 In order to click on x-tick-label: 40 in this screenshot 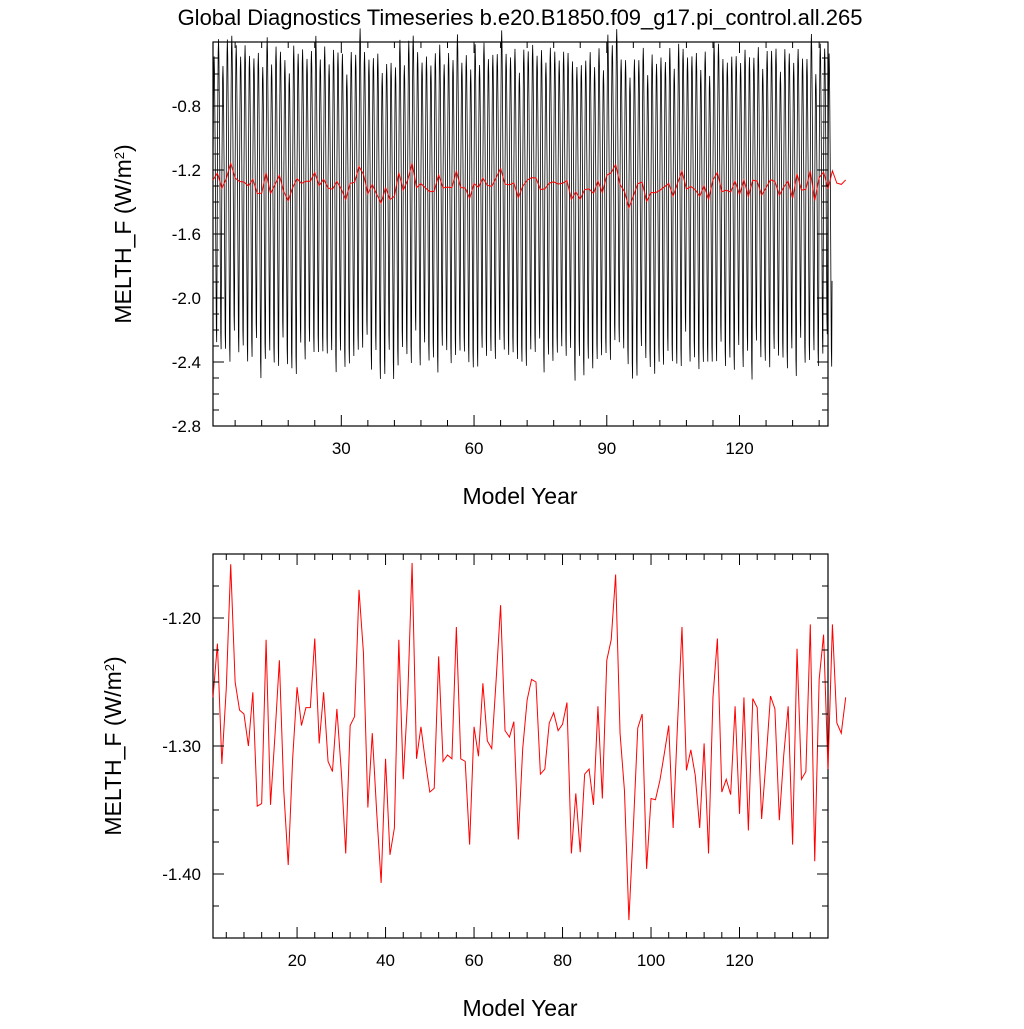, I will do `click(385, 960)`.